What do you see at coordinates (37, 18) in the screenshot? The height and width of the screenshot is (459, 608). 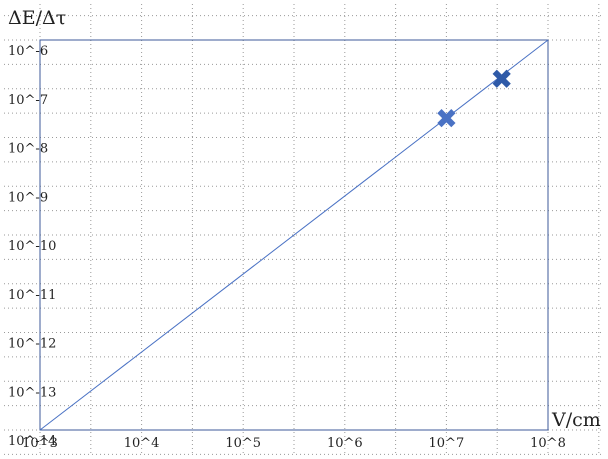 I see `y-axis-label: ΔE/Δτ` at bounding box center [37, 18].